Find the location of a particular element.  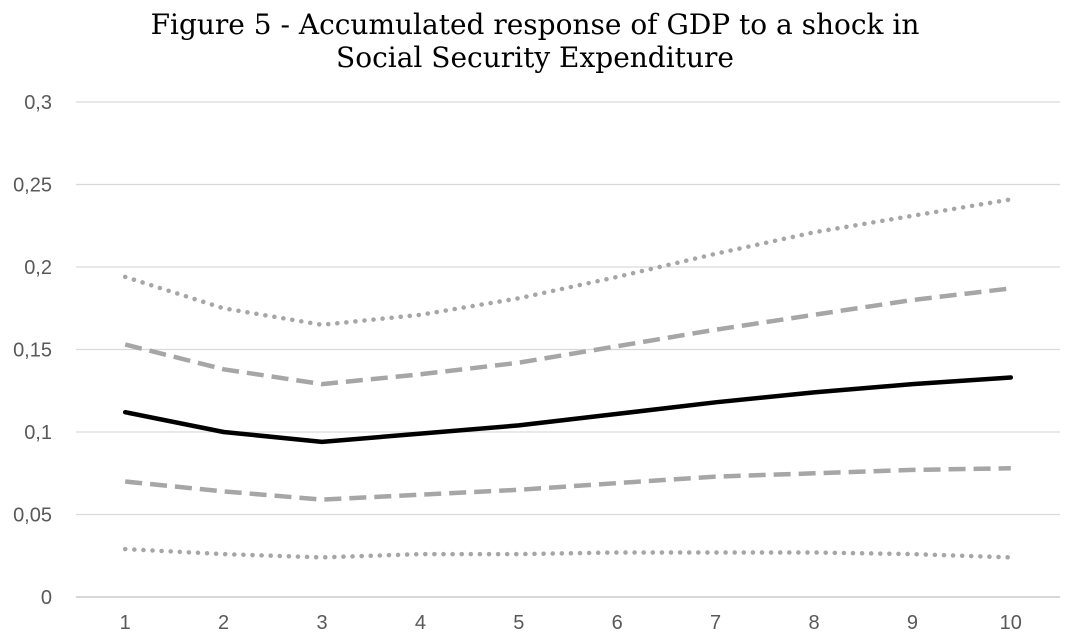

x-tick-label: 1 is located at coordinates (125, 623).